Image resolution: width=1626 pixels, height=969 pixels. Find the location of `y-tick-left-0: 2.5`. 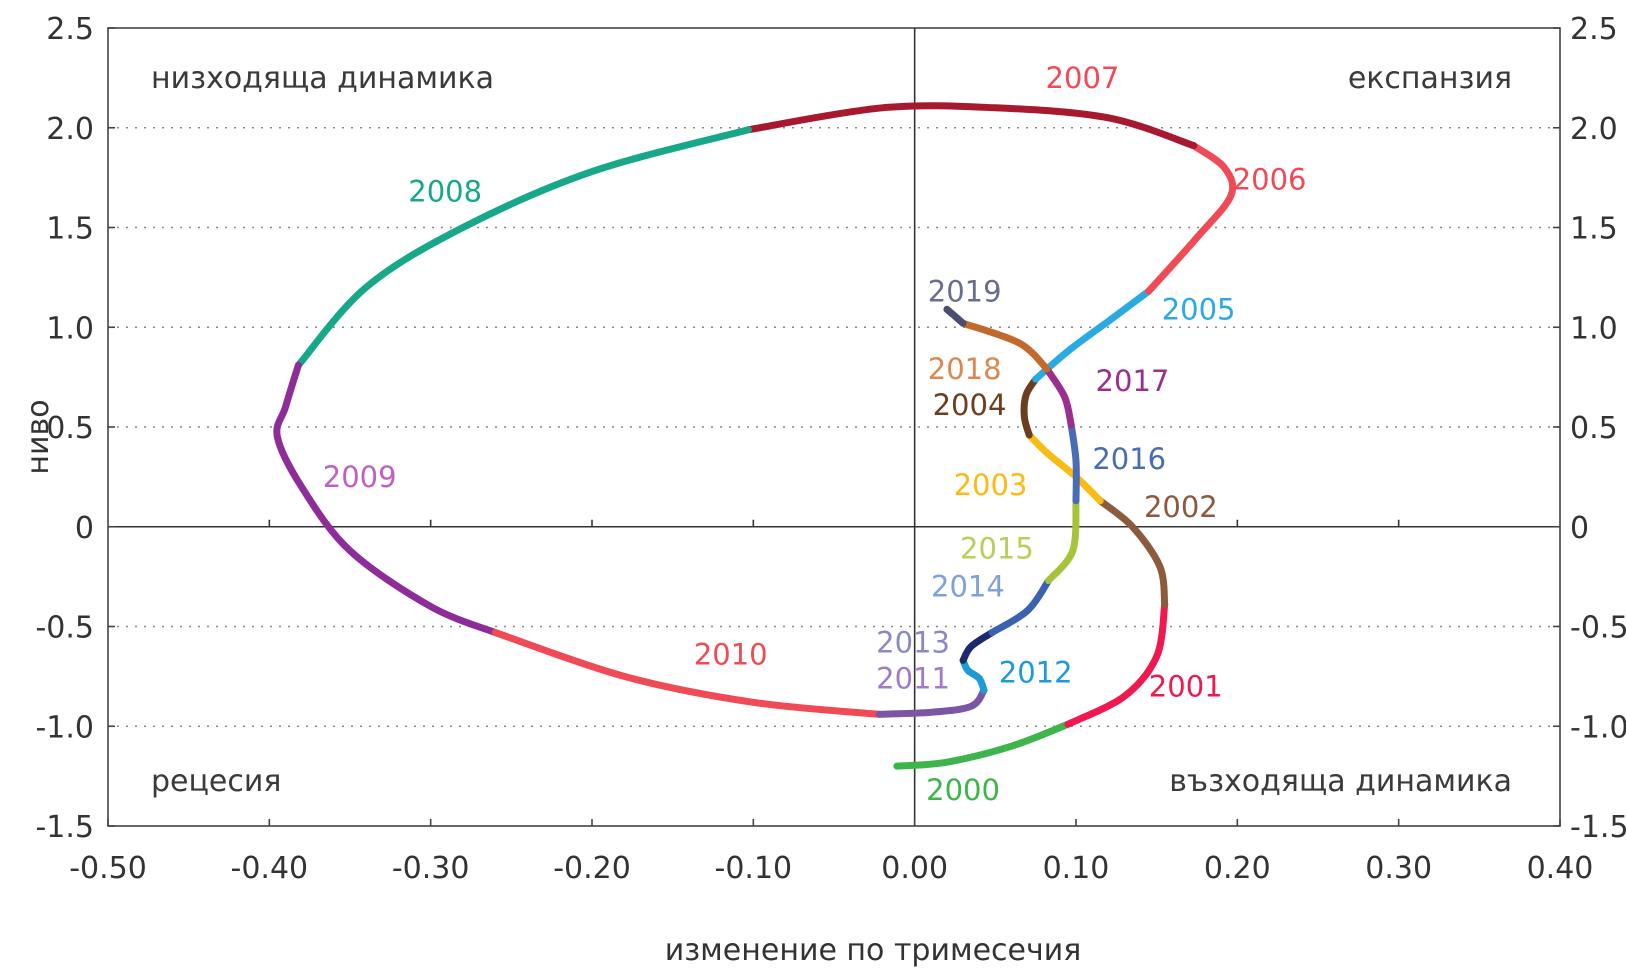

y-tick-left-0: 2.5 is located at coordinates (70, 29).